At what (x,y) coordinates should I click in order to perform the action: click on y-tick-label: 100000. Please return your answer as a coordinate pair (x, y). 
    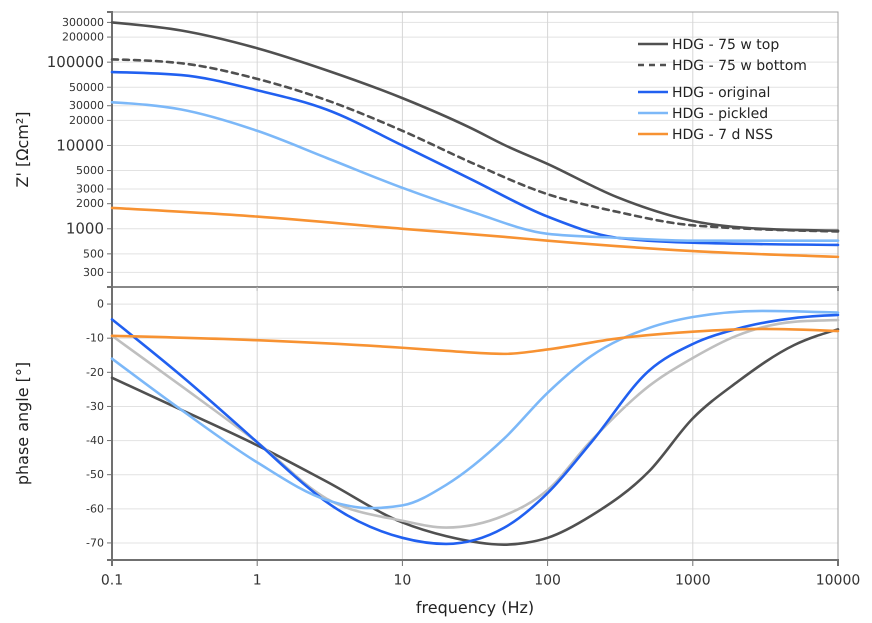
    Looking at the image, I should click on (75, 61).